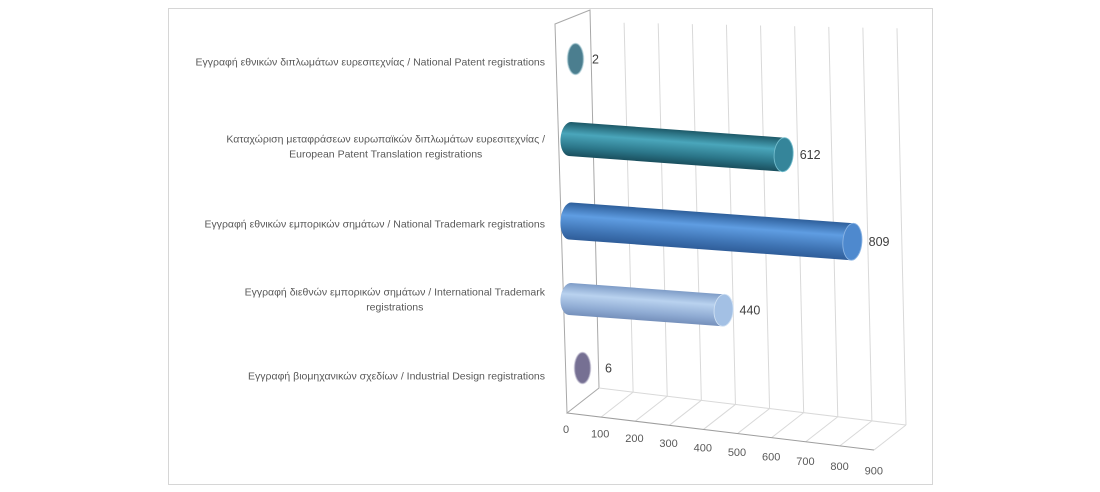  I want to click on tick-label-200: 200, so click(634, 439).